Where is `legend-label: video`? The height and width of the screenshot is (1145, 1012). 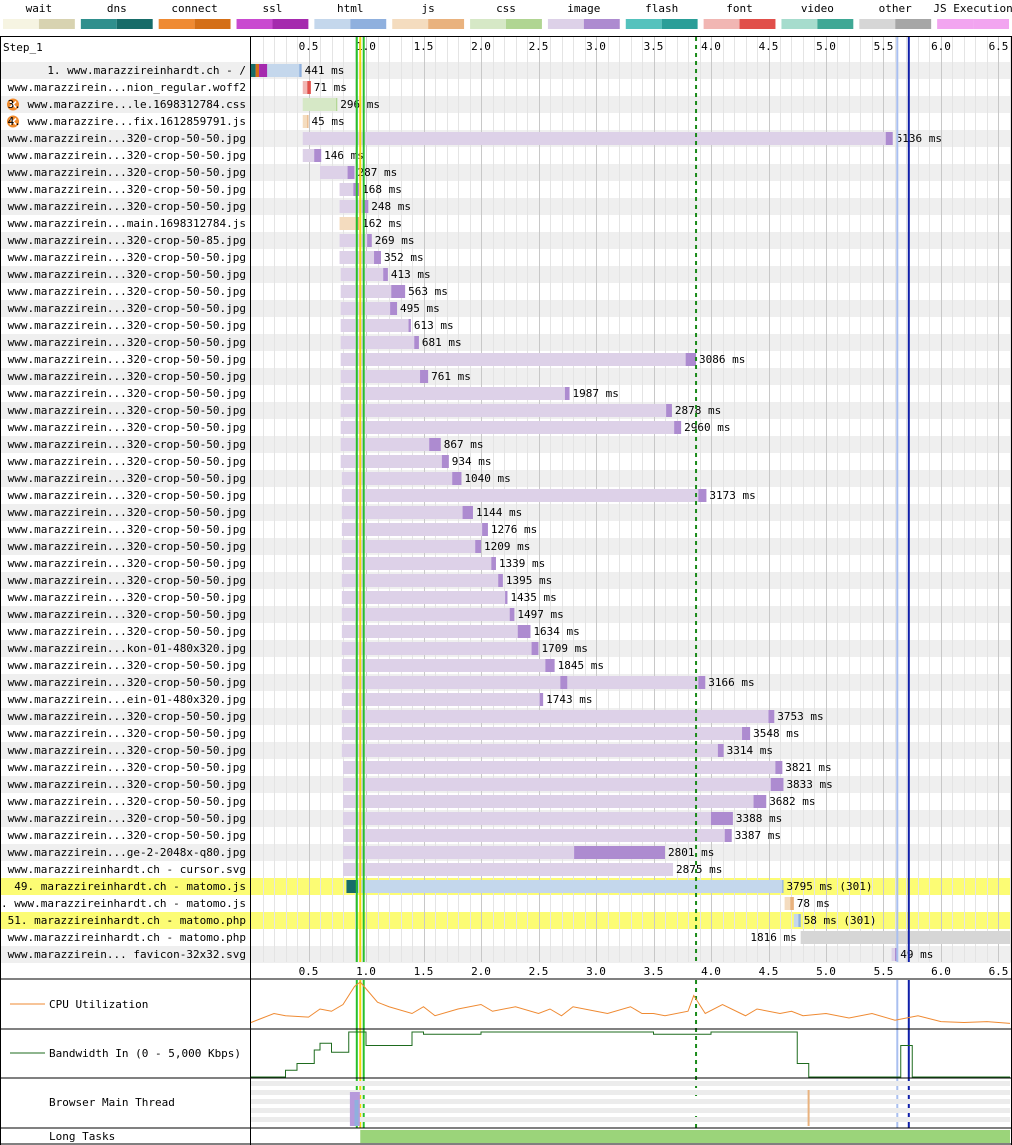 legend-label: video is located at coordinates (817, 8).